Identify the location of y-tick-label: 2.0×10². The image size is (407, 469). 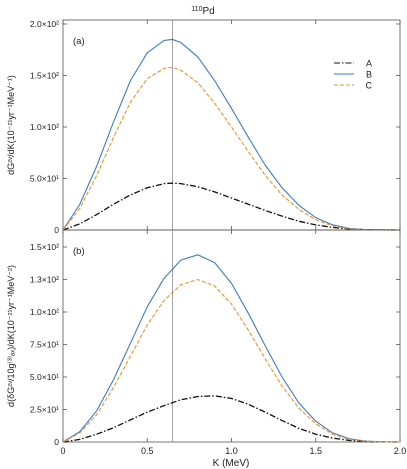
(44, 24).